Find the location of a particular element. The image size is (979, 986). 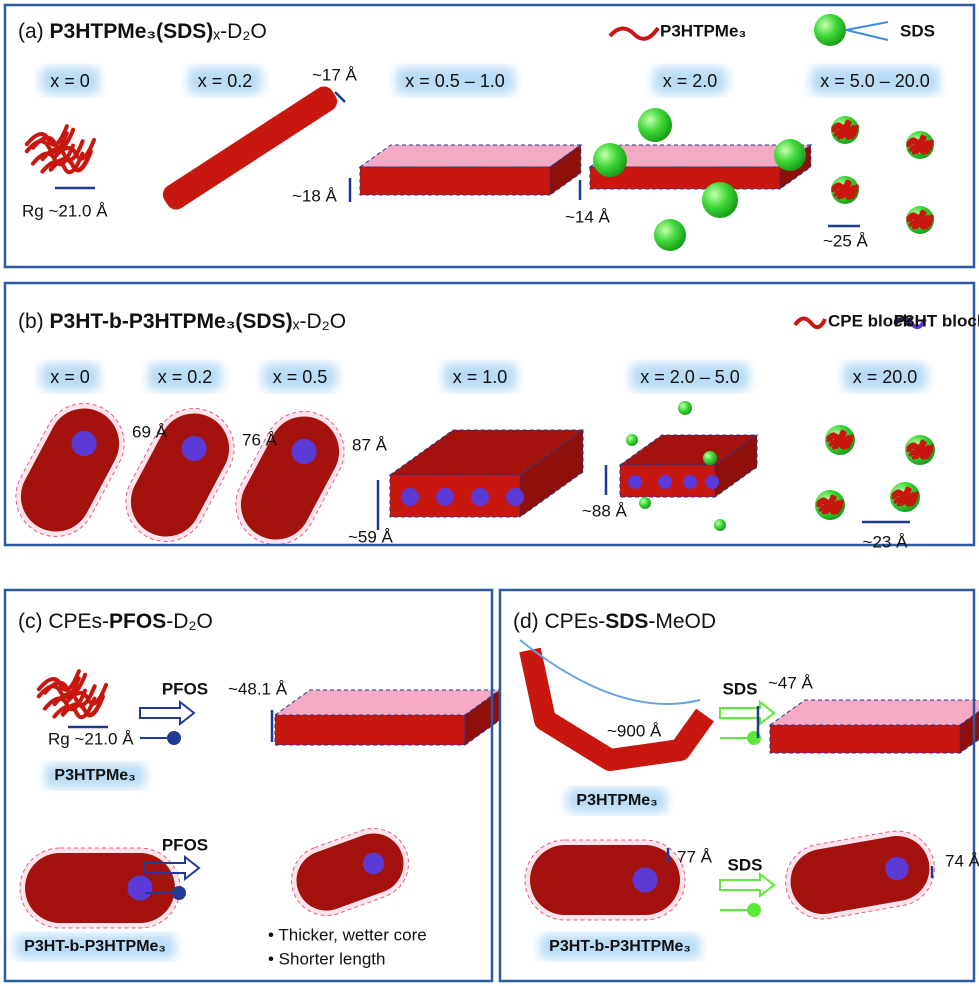

dimension: ~88 Å is located at coordinates (605, 510).